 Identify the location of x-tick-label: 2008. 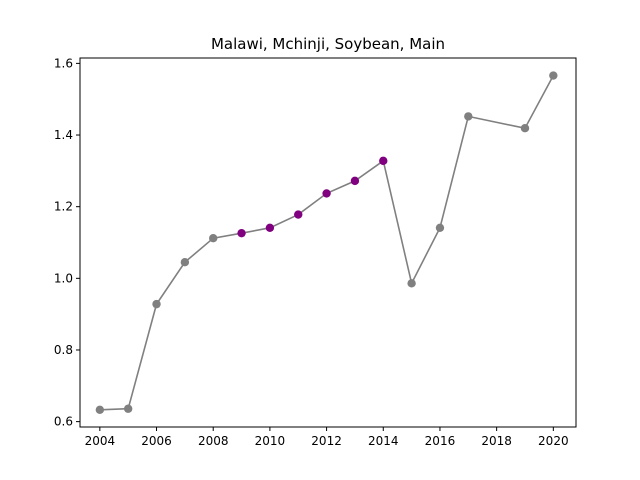
(213, 441).